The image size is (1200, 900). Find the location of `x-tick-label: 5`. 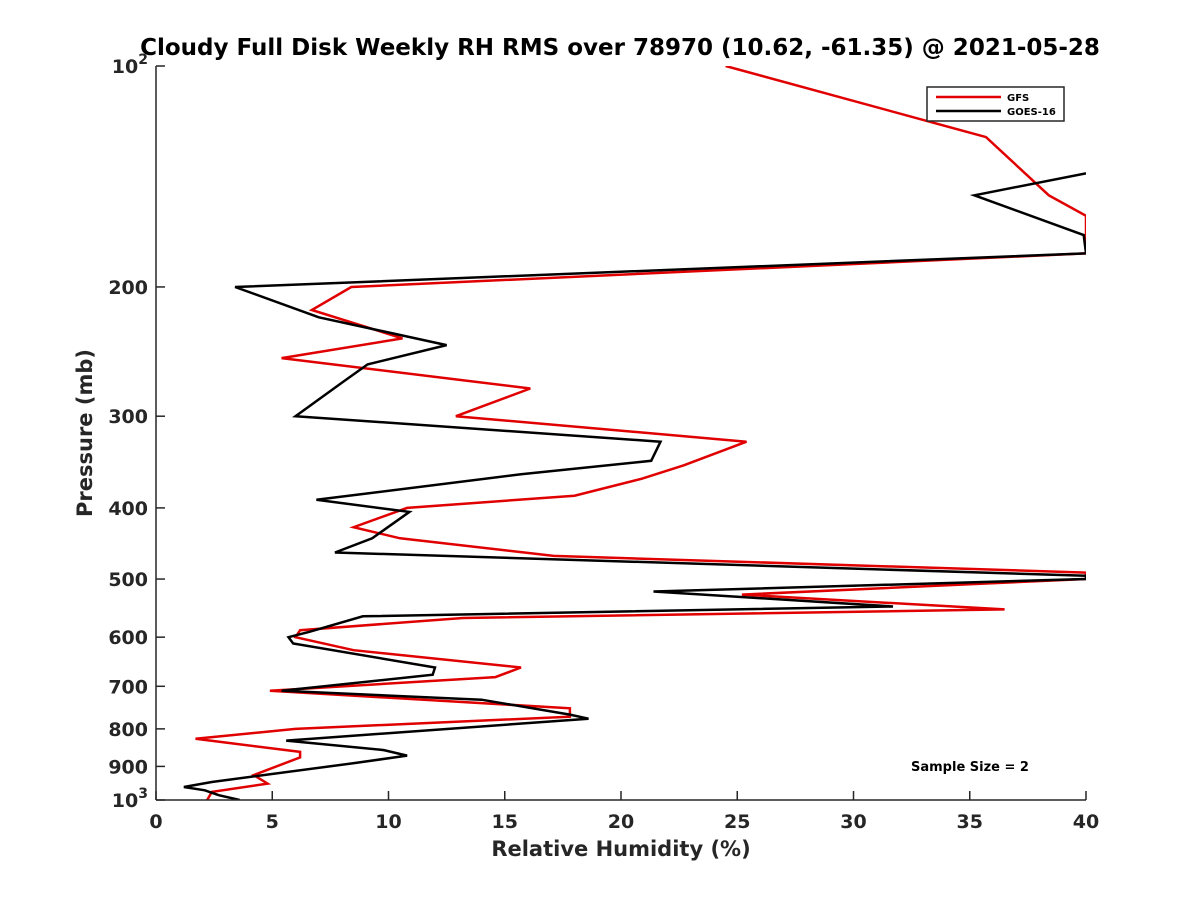

x-tick-label: 5 is located at coordinates (272, 822).